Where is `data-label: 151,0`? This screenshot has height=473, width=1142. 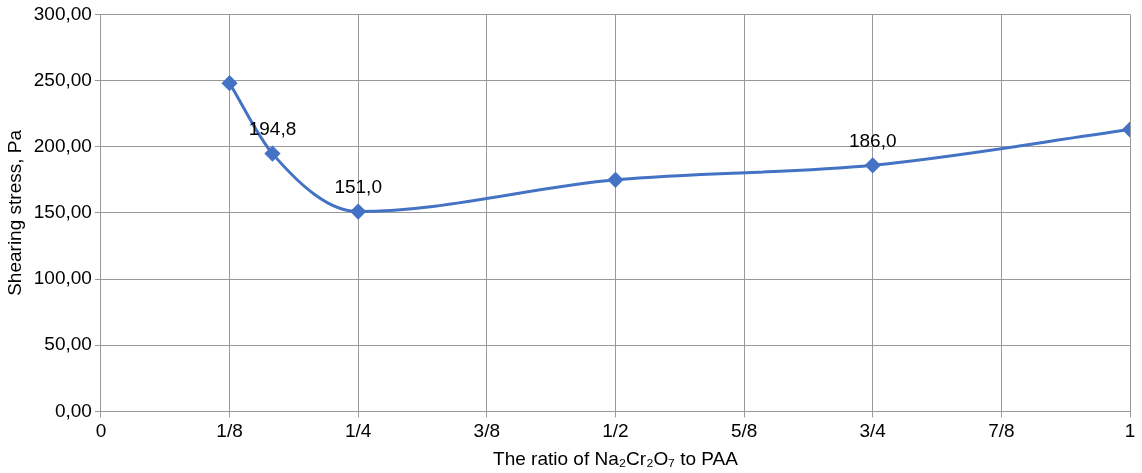 data-label: 151,0 is located at coordinates (358, 187).